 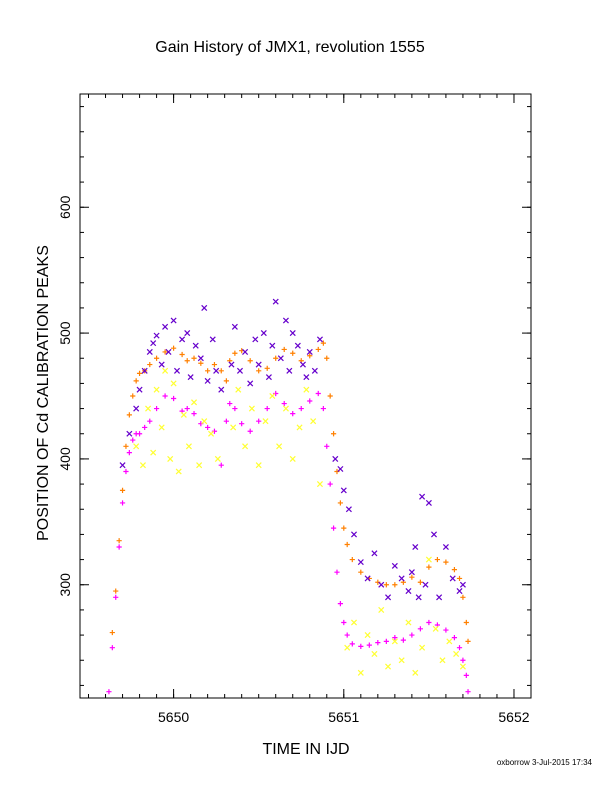 I want to click on x-tick-label: 5650, so click(x=173, y=717).